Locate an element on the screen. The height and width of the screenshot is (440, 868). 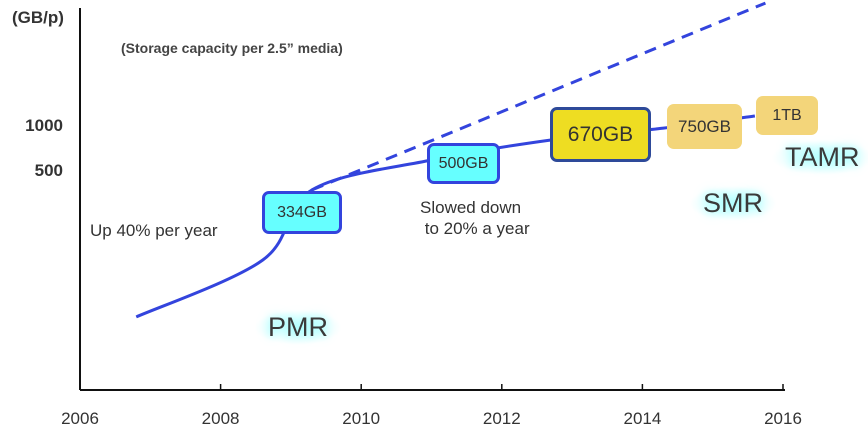
x-tick-label: 2010 is located at coordinates (361, 418).